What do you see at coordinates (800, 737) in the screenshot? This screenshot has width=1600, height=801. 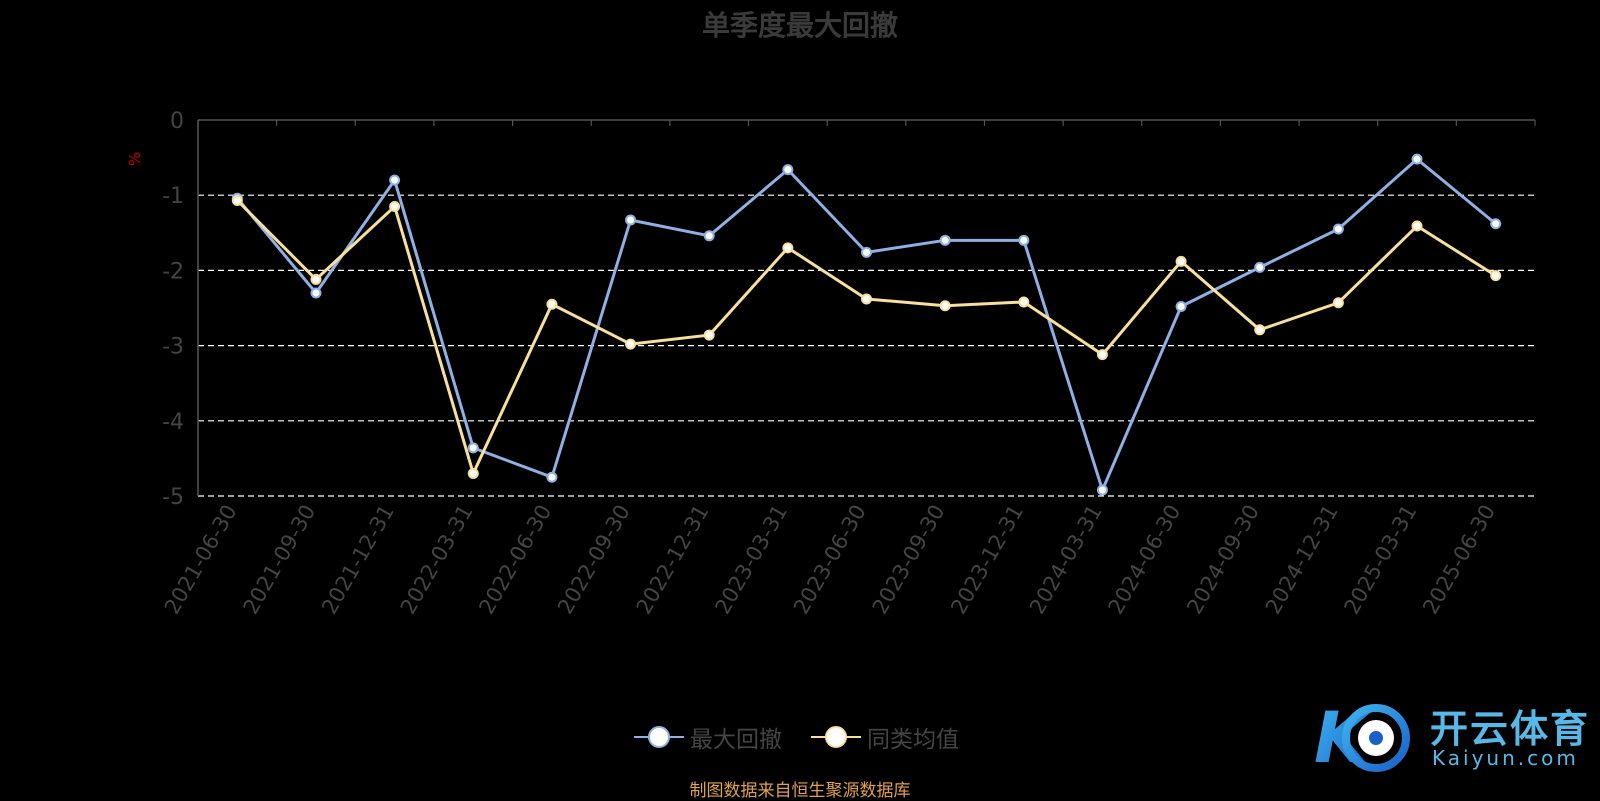 I see `legend: 最大回撤 同类均值` at bounding box center [800, 737].